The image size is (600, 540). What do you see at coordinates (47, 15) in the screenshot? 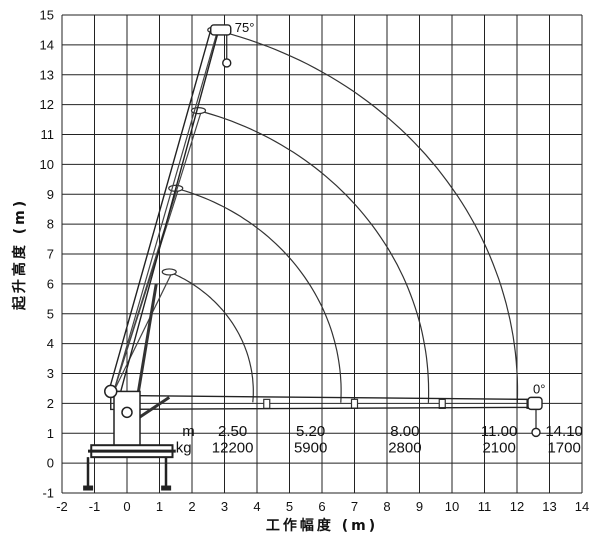
I see `y-tick-label: 15` at bounding box center [47, 15].